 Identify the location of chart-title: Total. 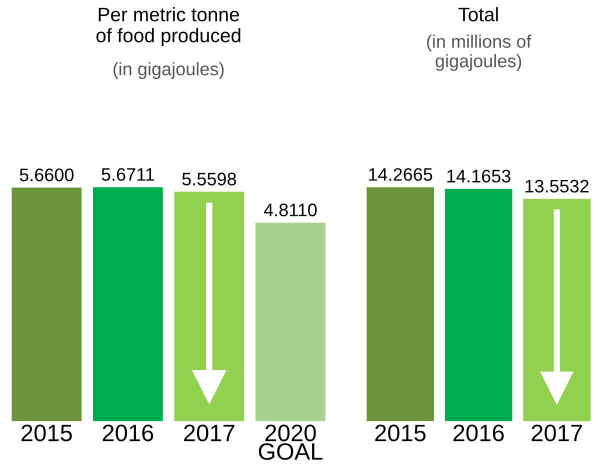
(478, 14).